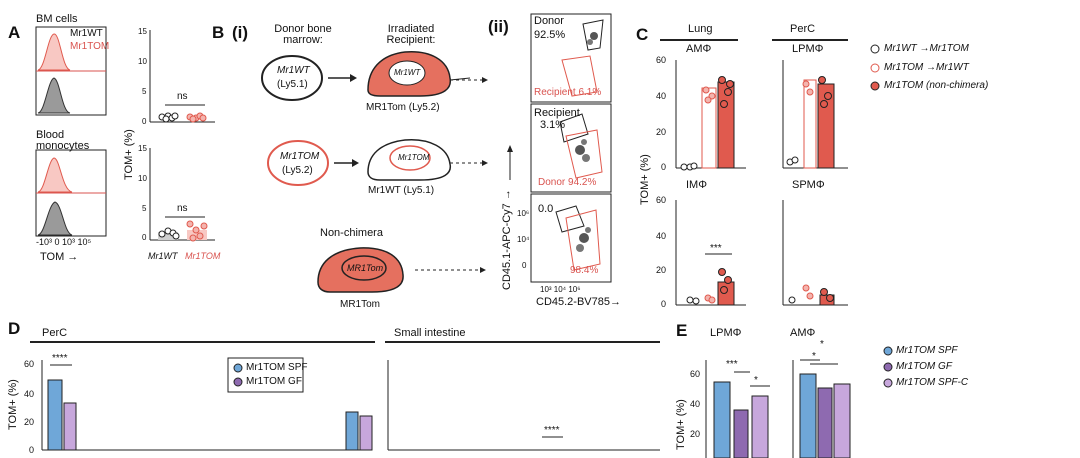  What do you see at coordinates (557, 113) in the screenshot?
I see `facs2-recipient: Recipient` at bounding box center [557, 113].